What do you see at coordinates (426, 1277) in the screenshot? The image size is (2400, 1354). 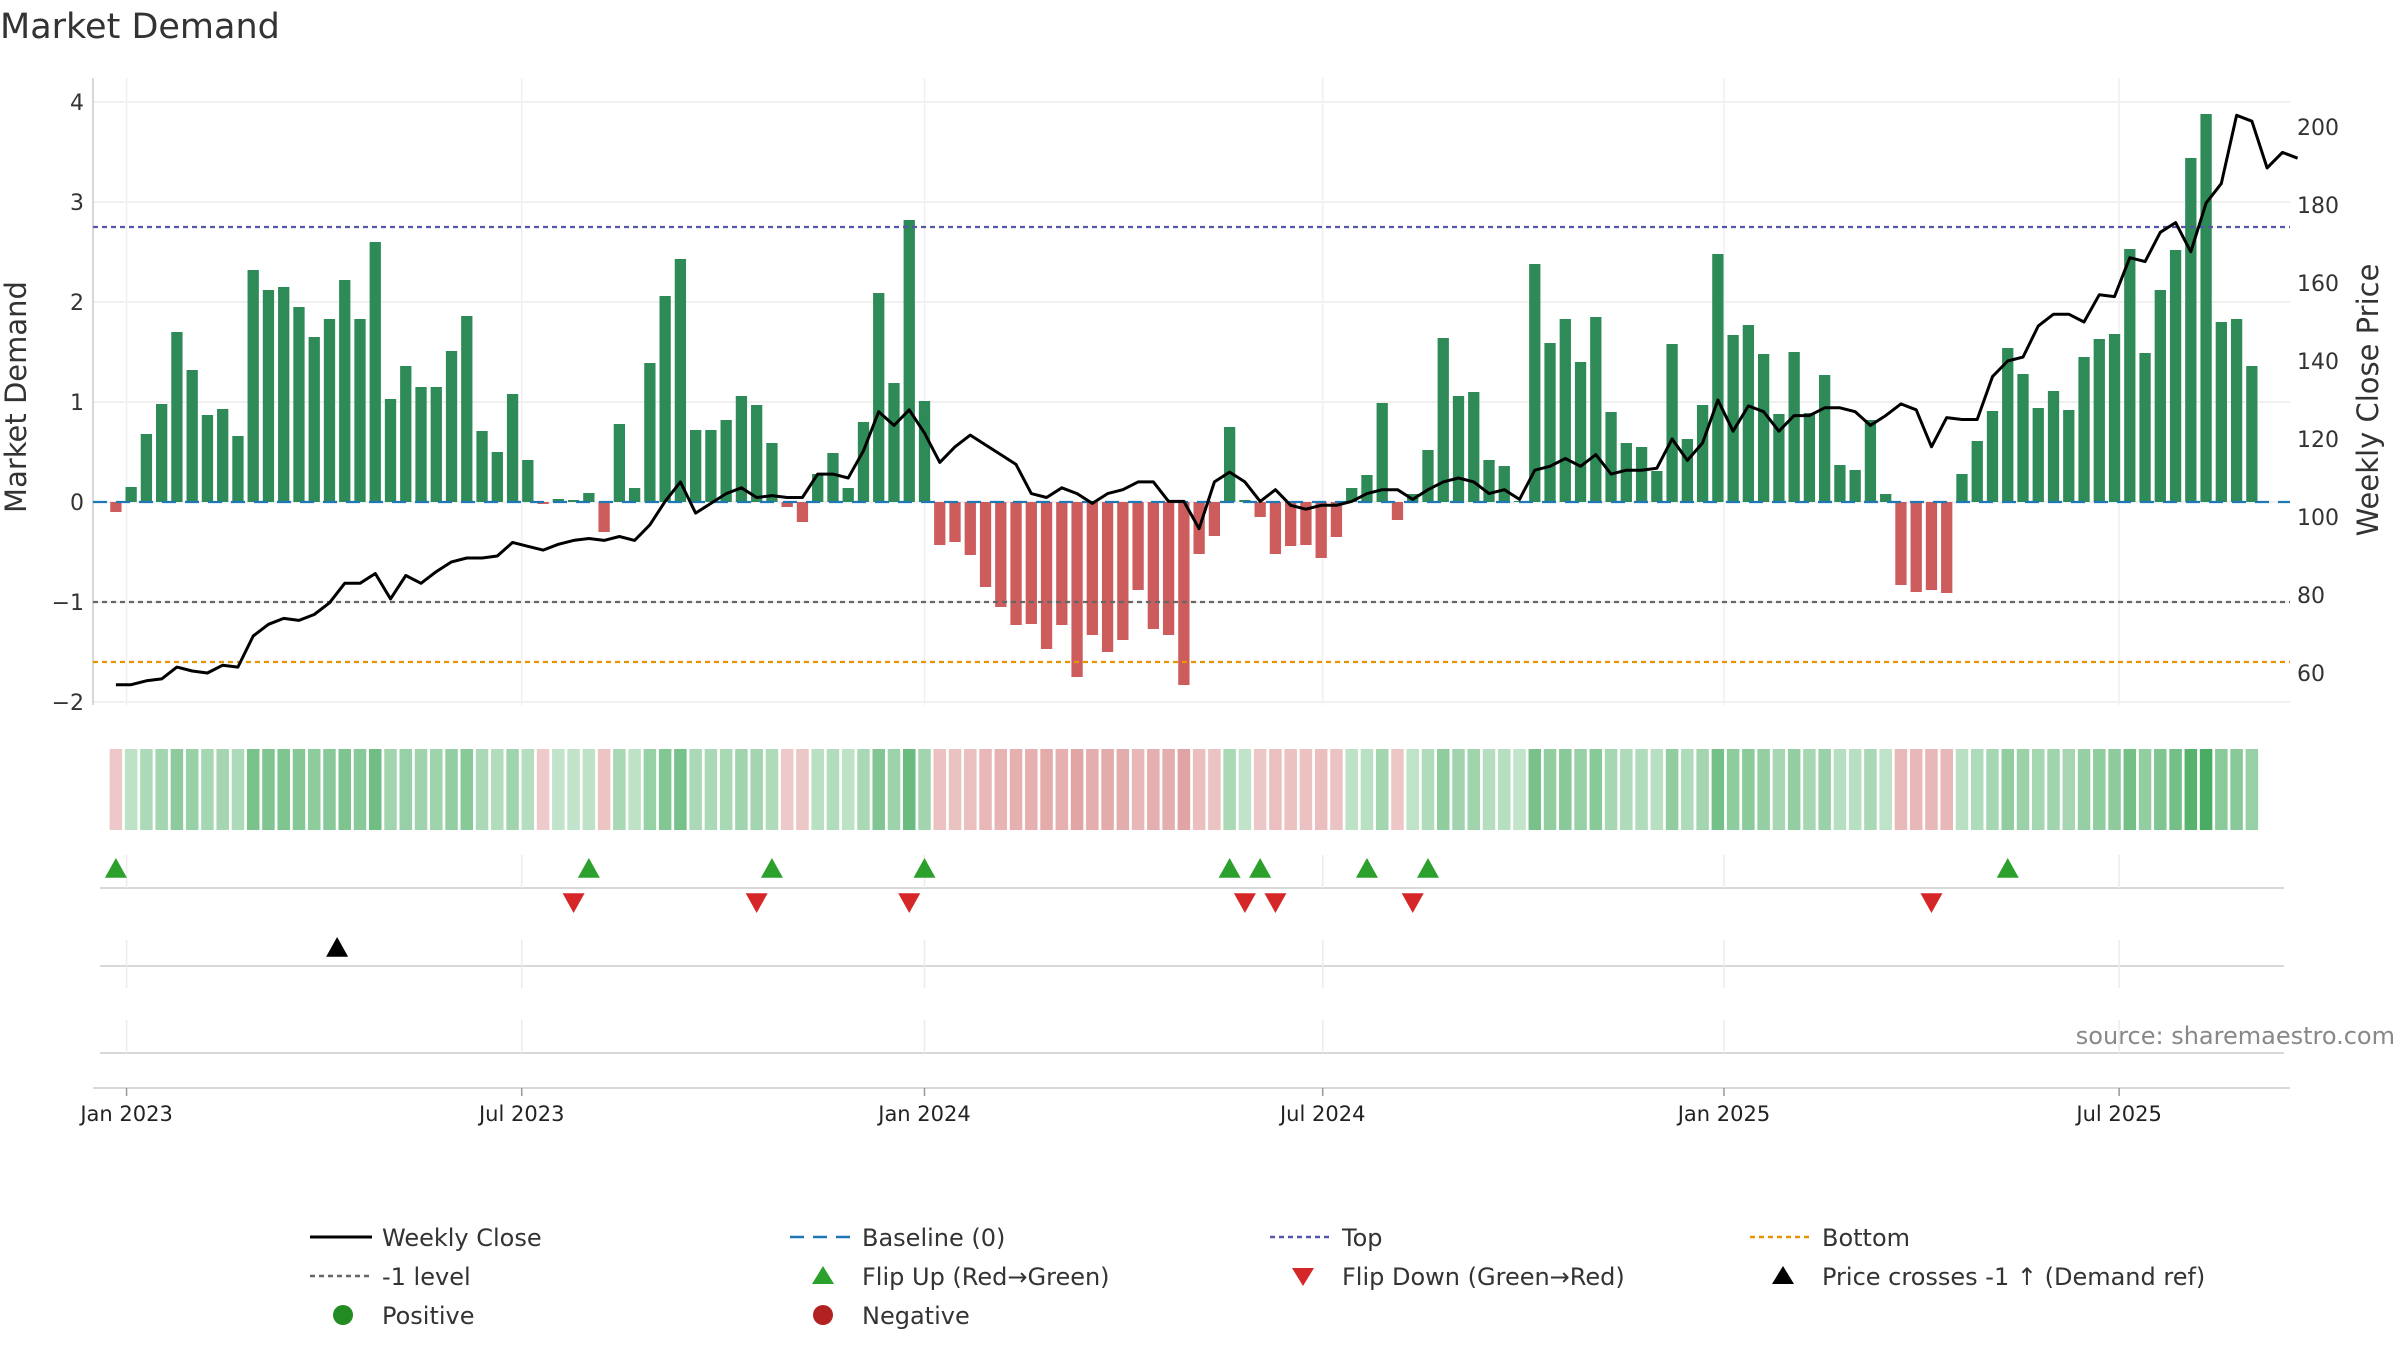 I see `legend-label: -1 level` at bounding box center [426, 1277].